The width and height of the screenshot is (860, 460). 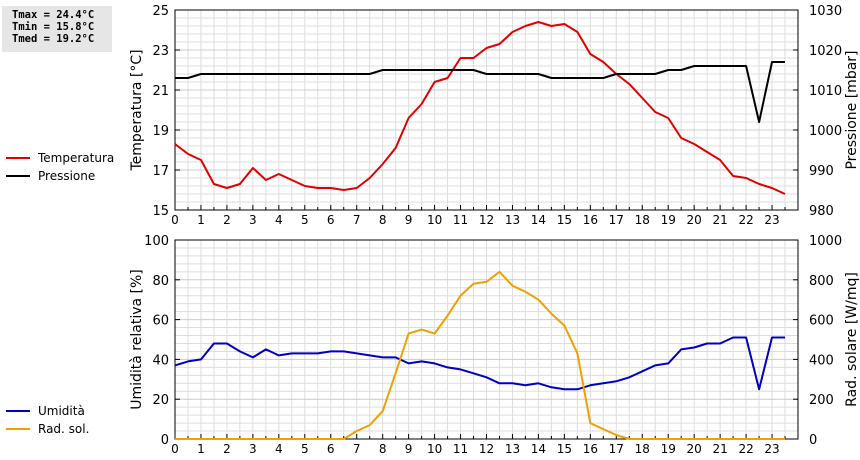 I want to click on y-tick-label: 40, so click(x=160, y=360).